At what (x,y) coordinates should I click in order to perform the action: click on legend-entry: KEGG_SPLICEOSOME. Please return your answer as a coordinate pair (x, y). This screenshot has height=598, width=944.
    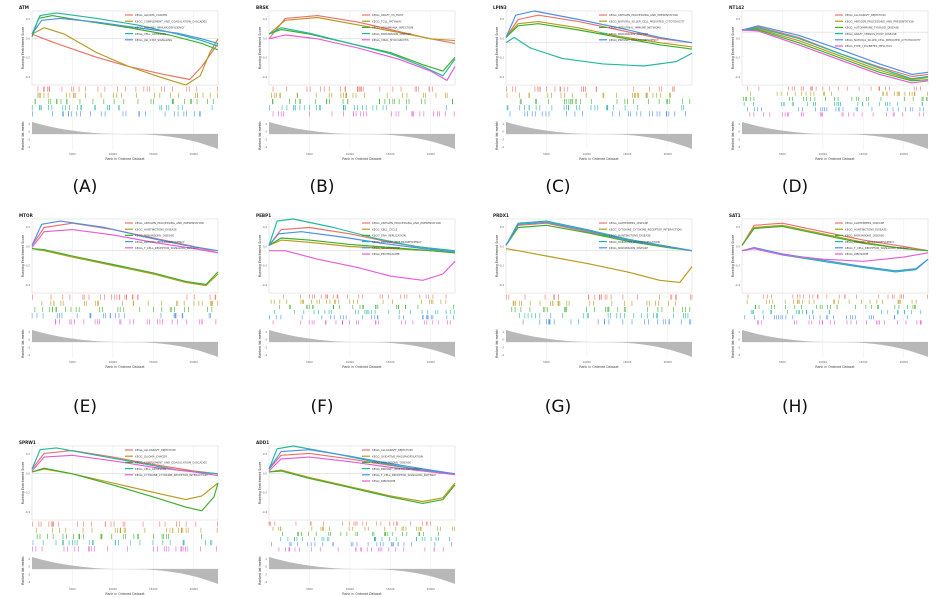
    Looking at the image, I should click on (386, 248).